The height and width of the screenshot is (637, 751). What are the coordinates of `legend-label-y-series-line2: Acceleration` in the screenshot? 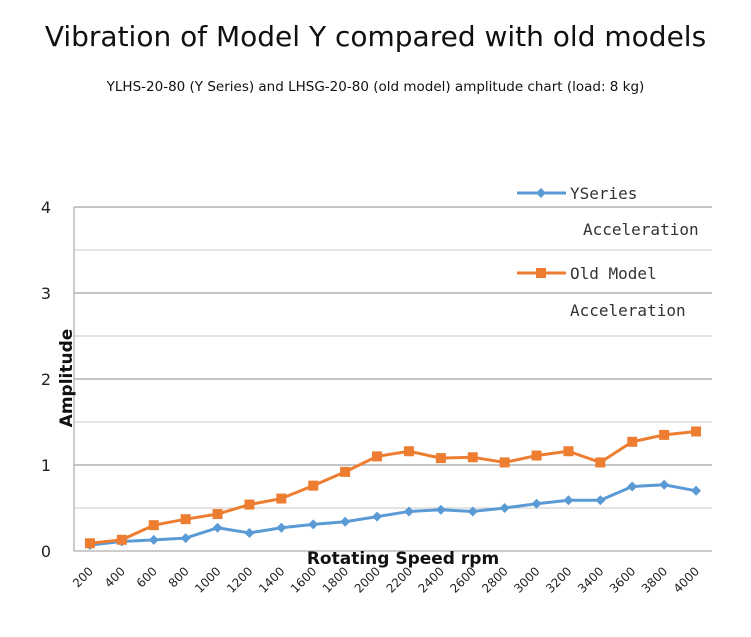 It's located at (641, 229).